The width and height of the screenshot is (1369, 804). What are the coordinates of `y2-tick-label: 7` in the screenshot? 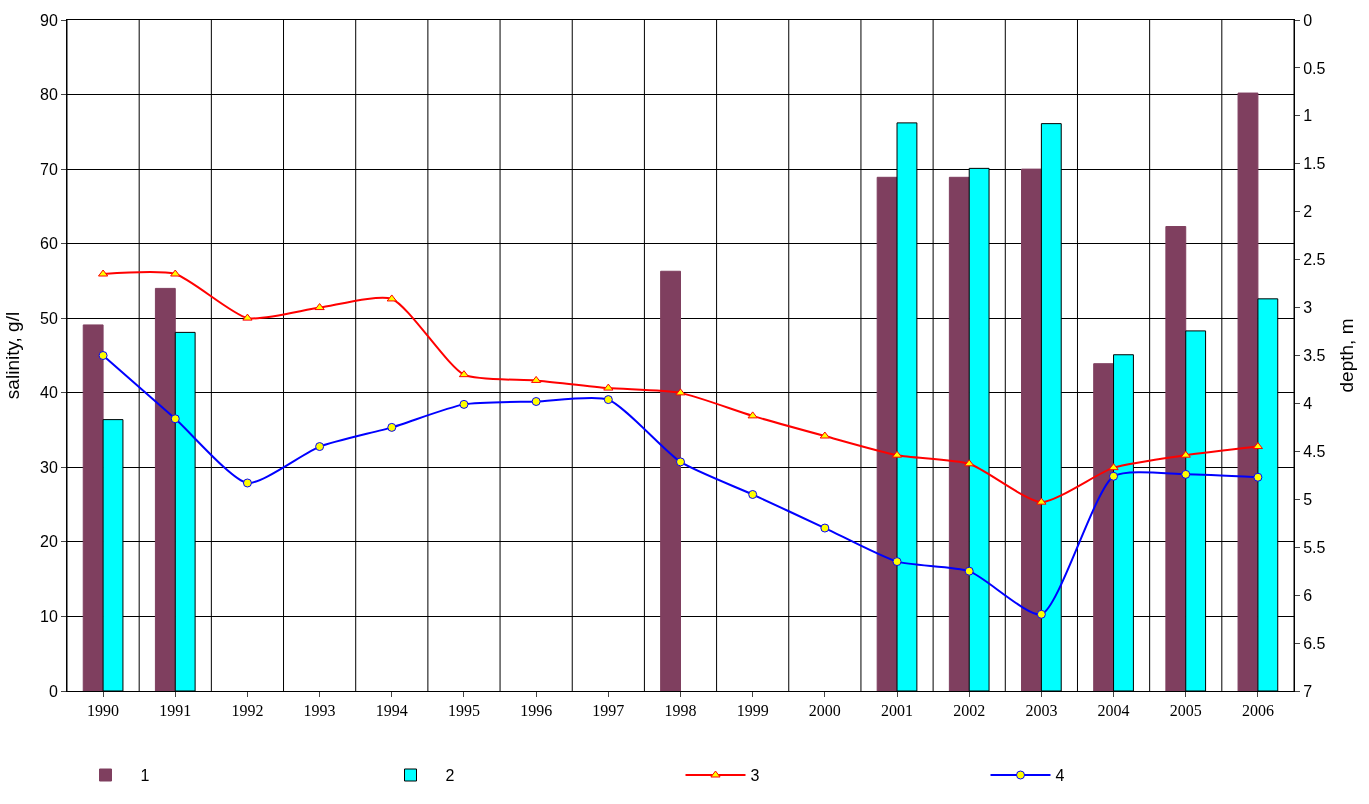 It's located at (1308, 691).